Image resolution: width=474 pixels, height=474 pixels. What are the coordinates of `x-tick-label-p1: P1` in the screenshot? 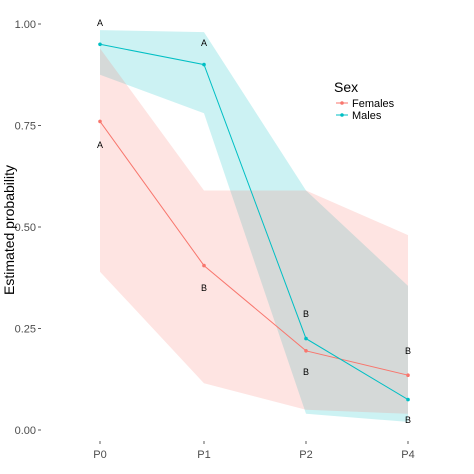 It's located at (203, 455).